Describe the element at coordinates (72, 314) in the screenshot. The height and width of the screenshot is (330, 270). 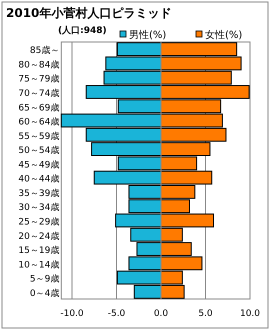
I see `x-tick-label: -10.0` at that location.